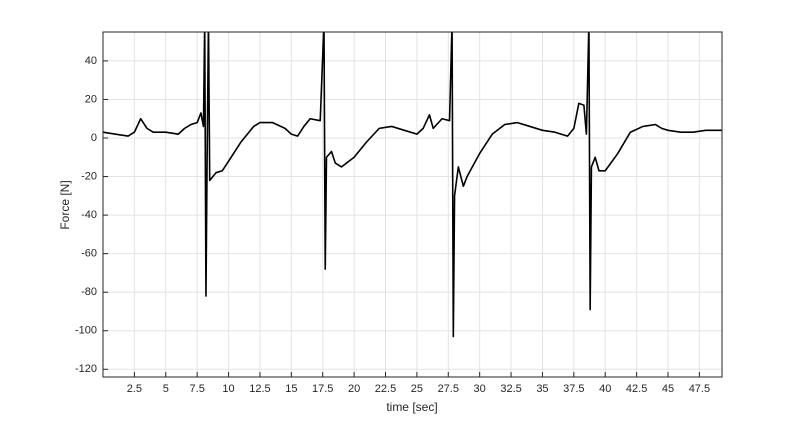 This screenshot has height=425, width=800. Describe the element at coordinates (91, 99) in the screenshot. I see `y-tick-label: 20` at that location.